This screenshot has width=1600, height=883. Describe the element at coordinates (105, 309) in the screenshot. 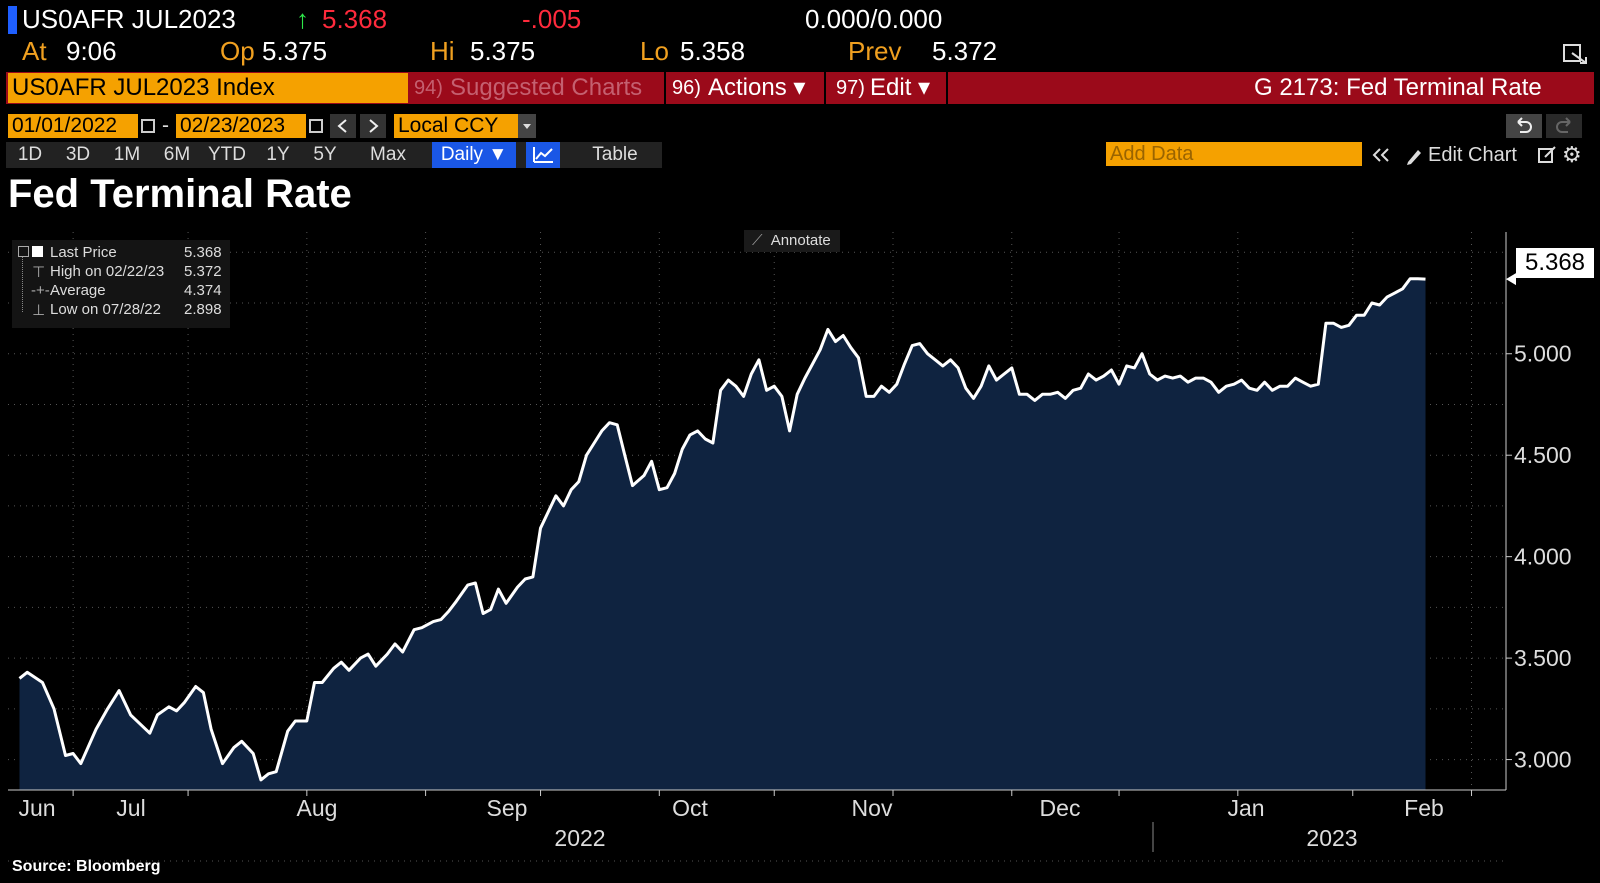

I see `legend-low-label: Low on 07/28/22` at that location.